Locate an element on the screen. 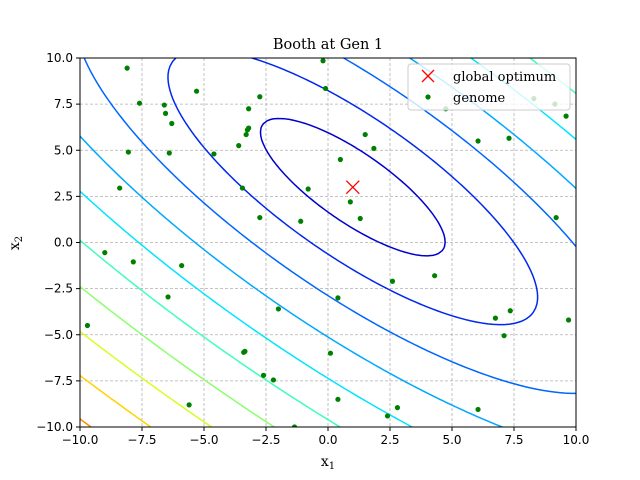  x-tick-label: 0.0 is located at coordinates (327, 440).